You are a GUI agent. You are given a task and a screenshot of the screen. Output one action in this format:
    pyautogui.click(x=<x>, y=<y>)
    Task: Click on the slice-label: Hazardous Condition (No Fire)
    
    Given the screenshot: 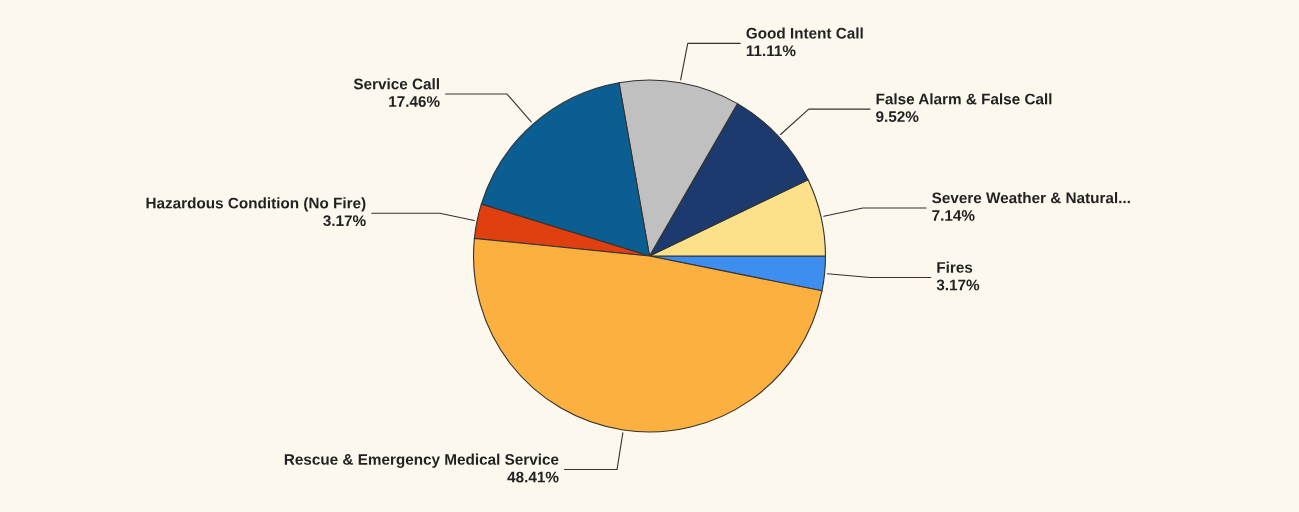 What is the action you would take?
    pyautogui.click(x=256, y=204)
    